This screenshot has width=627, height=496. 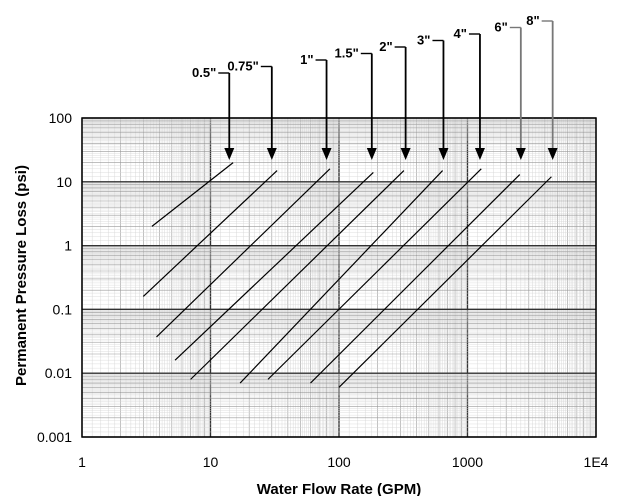 What do you see at coordinates (306, 59) in the screenshot?
I see `series-label: 1"` at bounding box center [306, 59].